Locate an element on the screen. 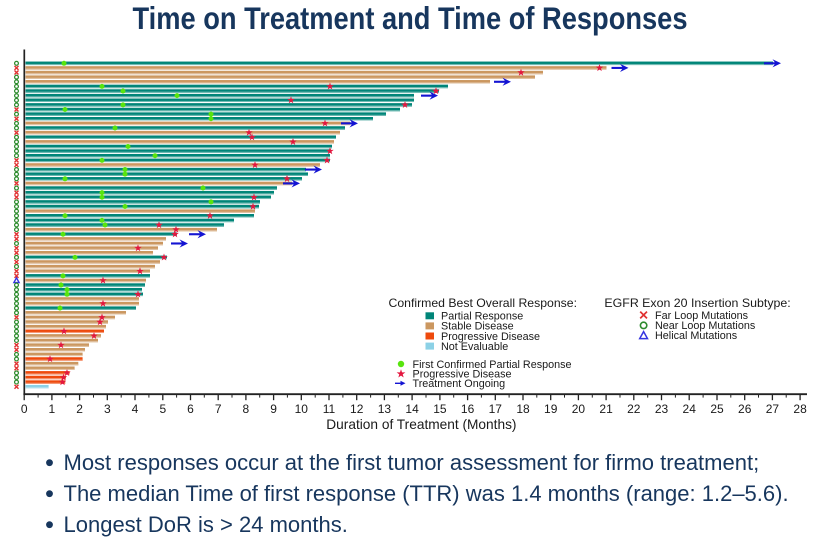  svg-text: Not Evaluable is located at coordinates (474, 347).